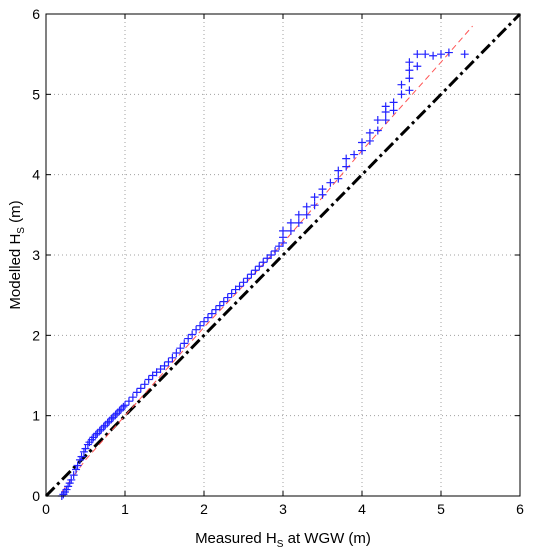  I want to click on y-axis-label: Modelled HS (m), so click(17, 254).